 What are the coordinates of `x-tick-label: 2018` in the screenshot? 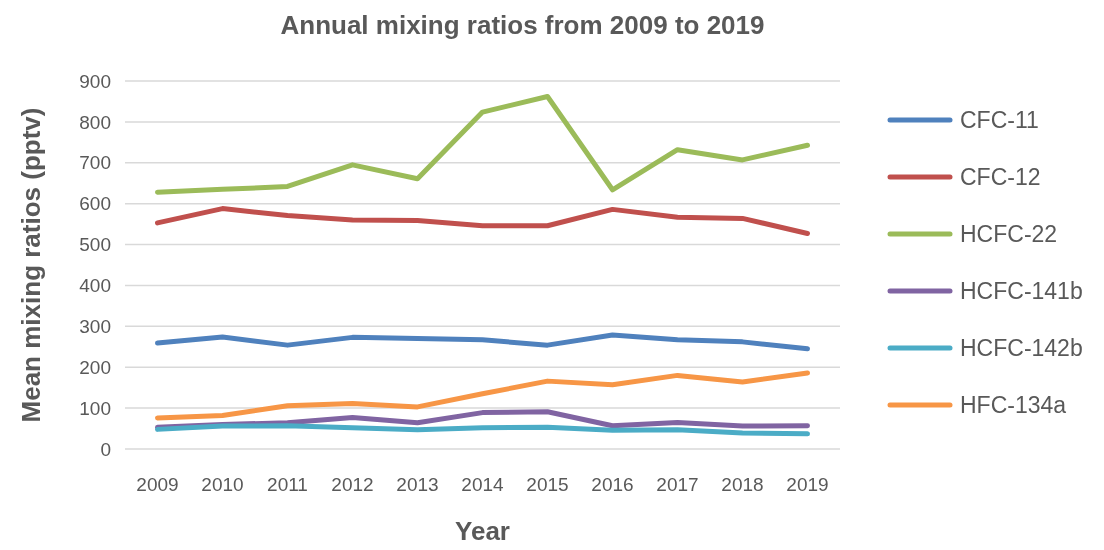 It's located at (742, 484).